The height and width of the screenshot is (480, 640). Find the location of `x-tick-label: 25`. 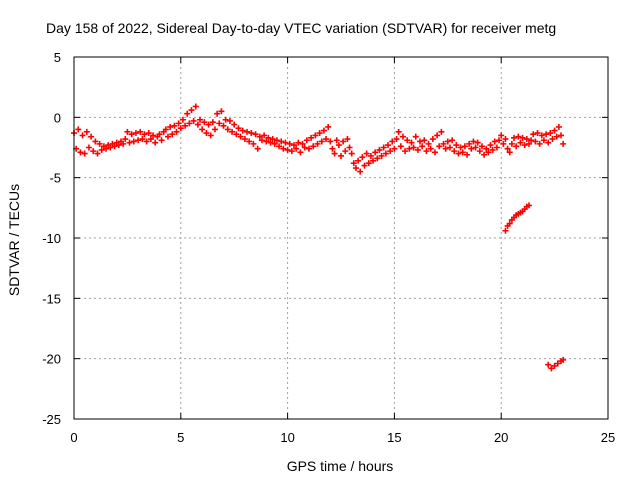

x-tick-label: 25 is located at coordinates (608, 437).